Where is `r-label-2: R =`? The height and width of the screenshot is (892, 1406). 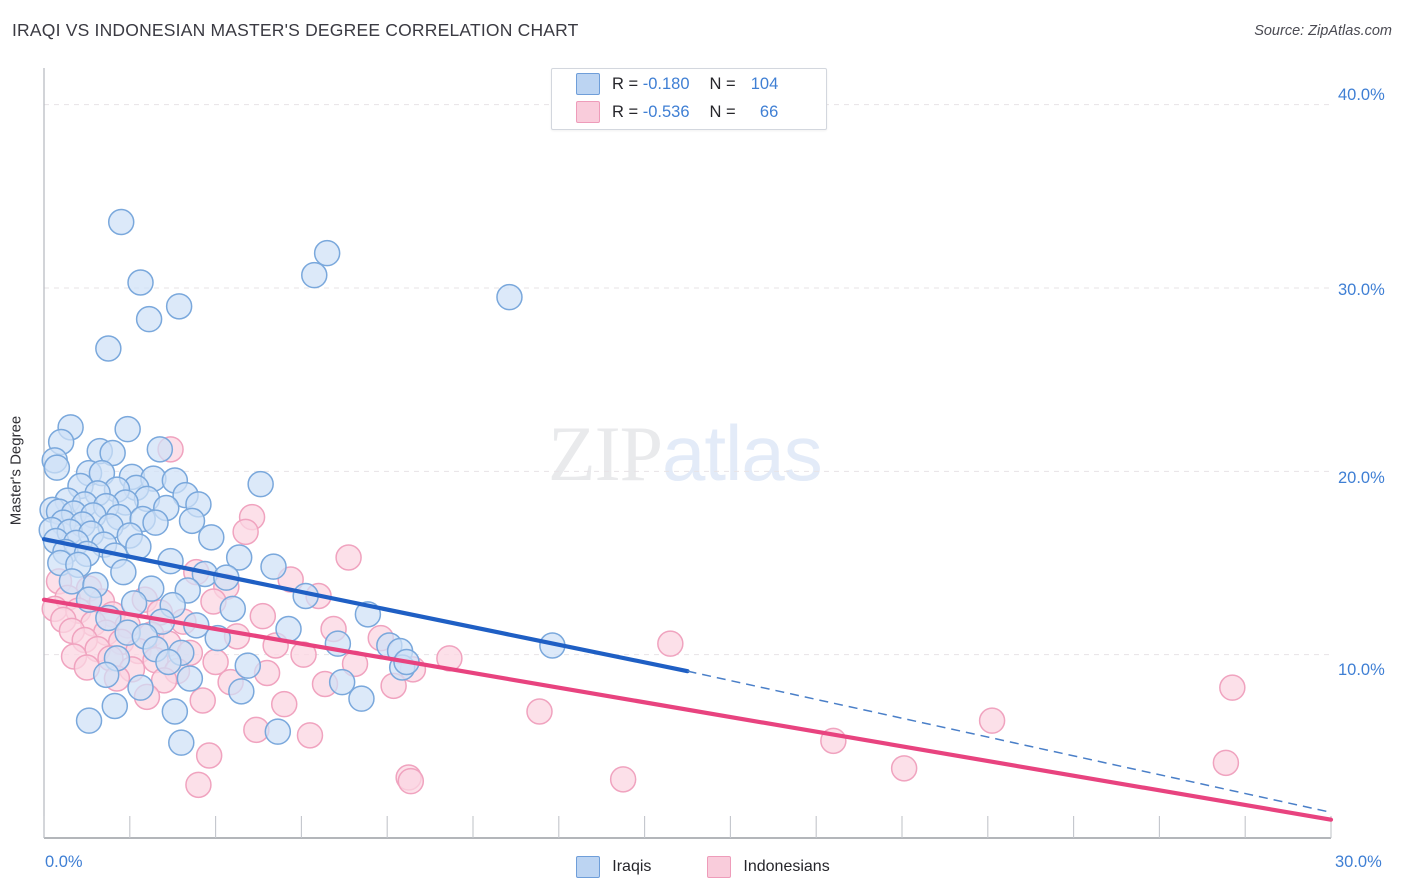
r-label-2: R = is located at coordinates (627, 111).